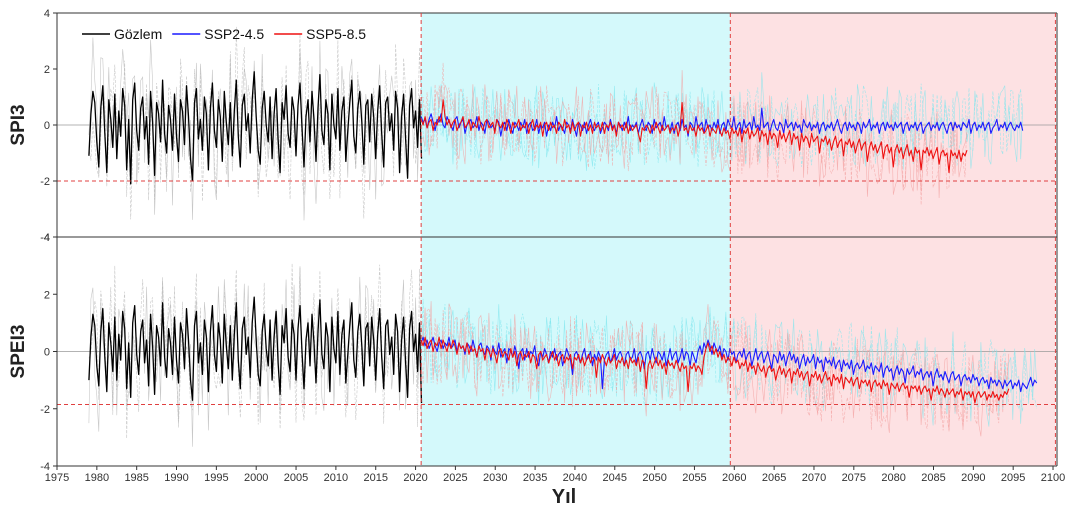 This screenshot has width=1073, height=512. What do you see at coordinates (774, 478) in the screenshot?
I see `x-tick-label: 2065` at bounding box center [774, 478].